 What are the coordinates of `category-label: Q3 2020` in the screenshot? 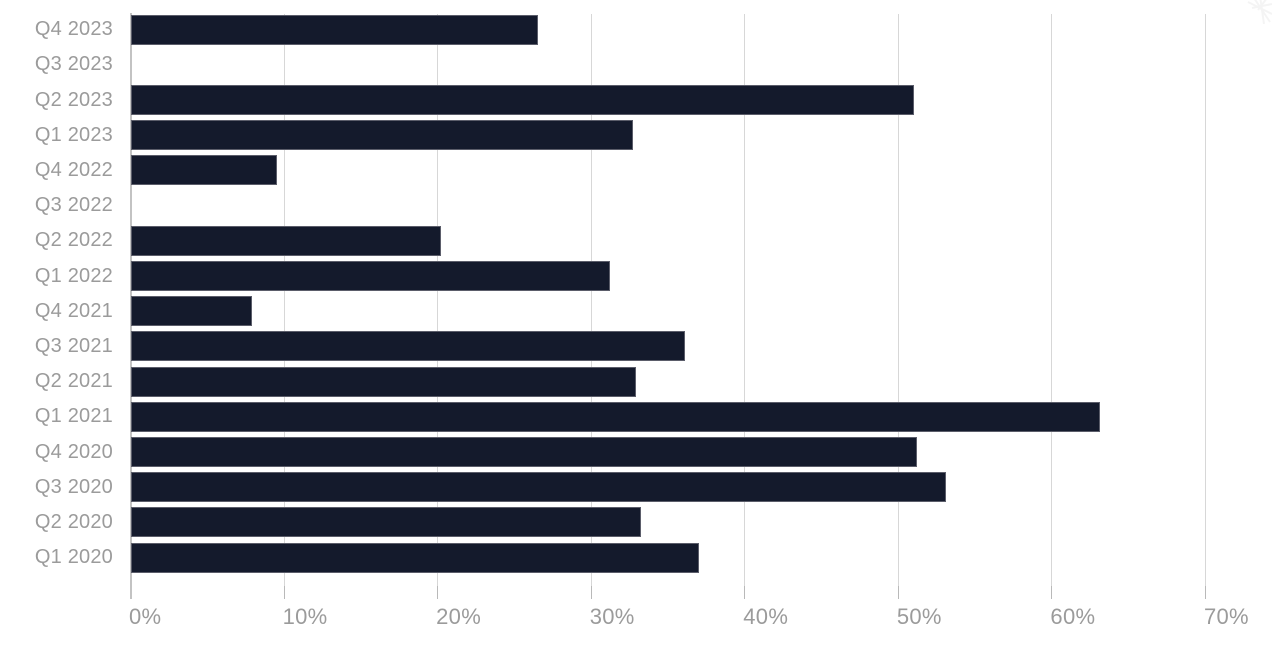 It's located at (73, 486).